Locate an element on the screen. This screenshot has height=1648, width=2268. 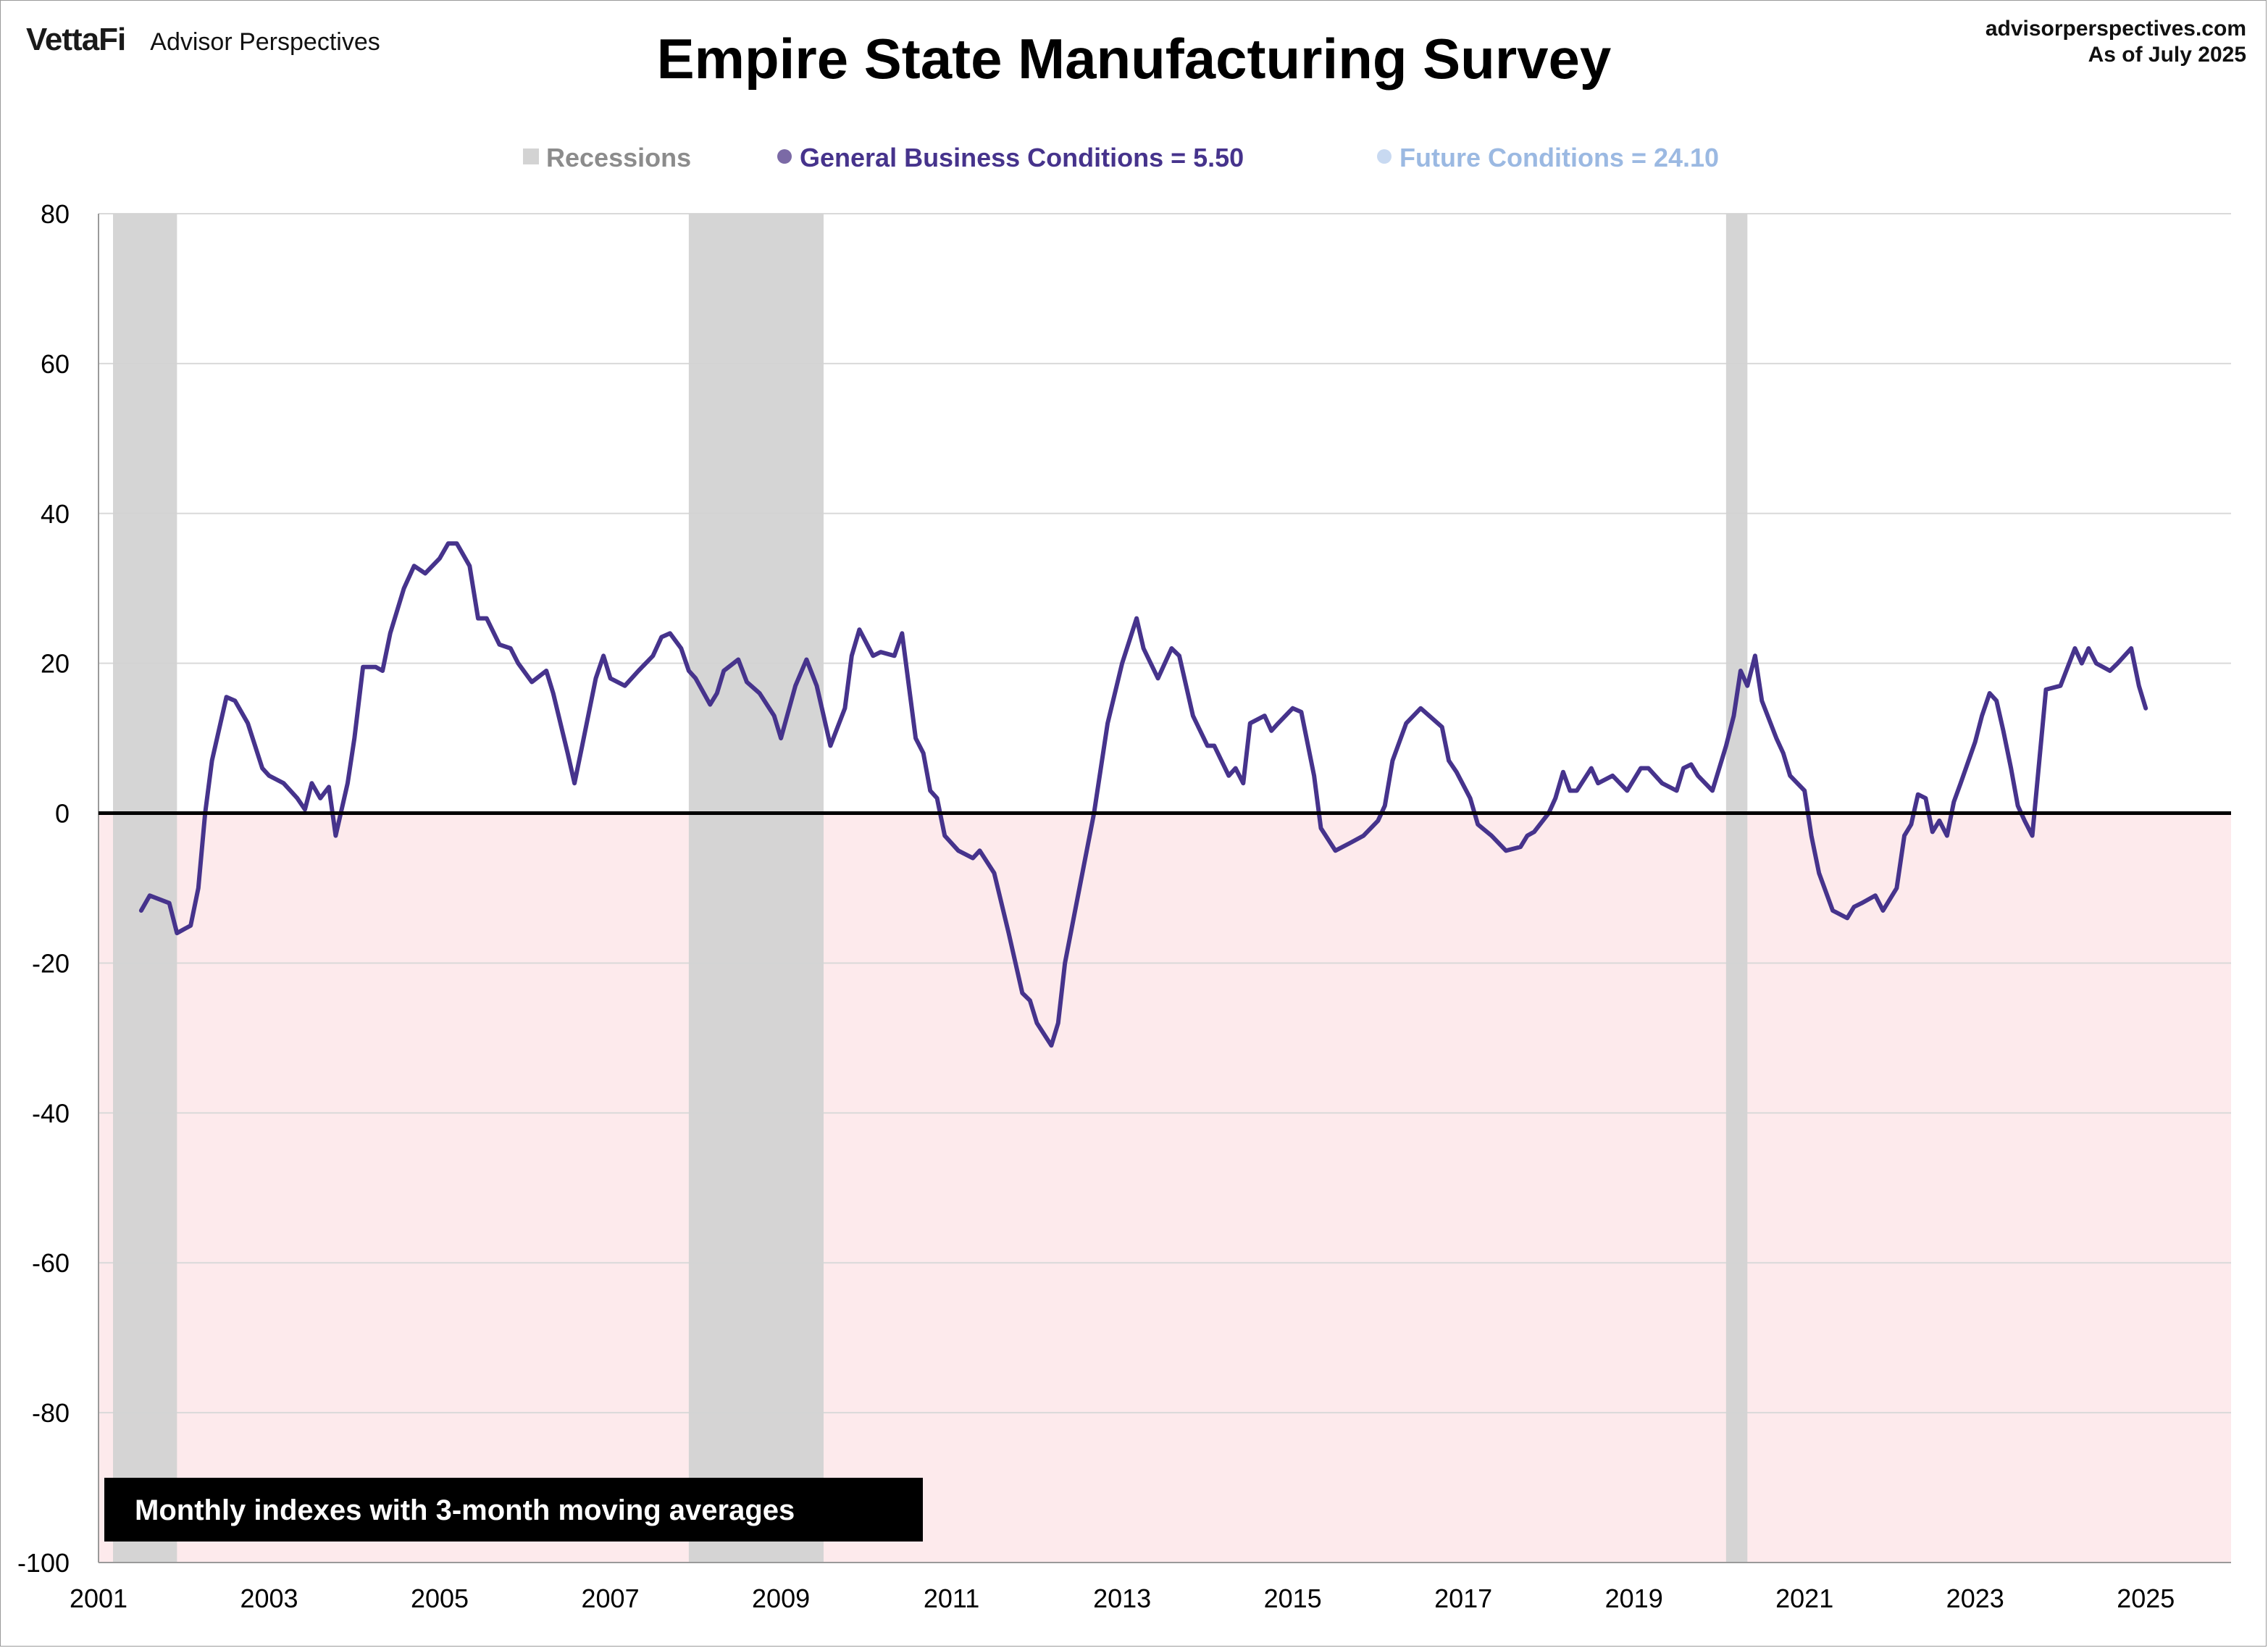
y-tick-label: 0 is located at coordinates (63, 814).